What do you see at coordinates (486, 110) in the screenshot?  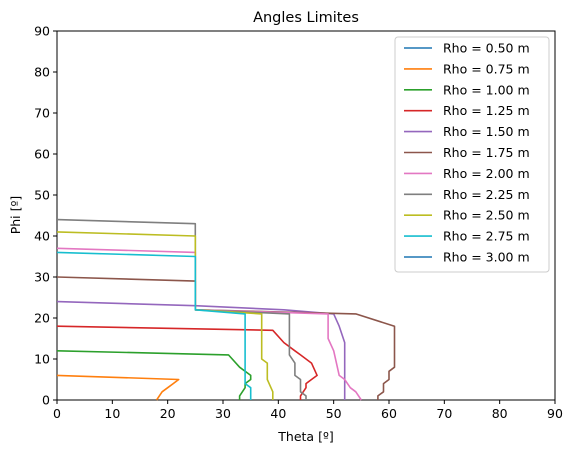 I see `legend-entry-label: Rho = 1.25 m` at bounding box center [486, 110].